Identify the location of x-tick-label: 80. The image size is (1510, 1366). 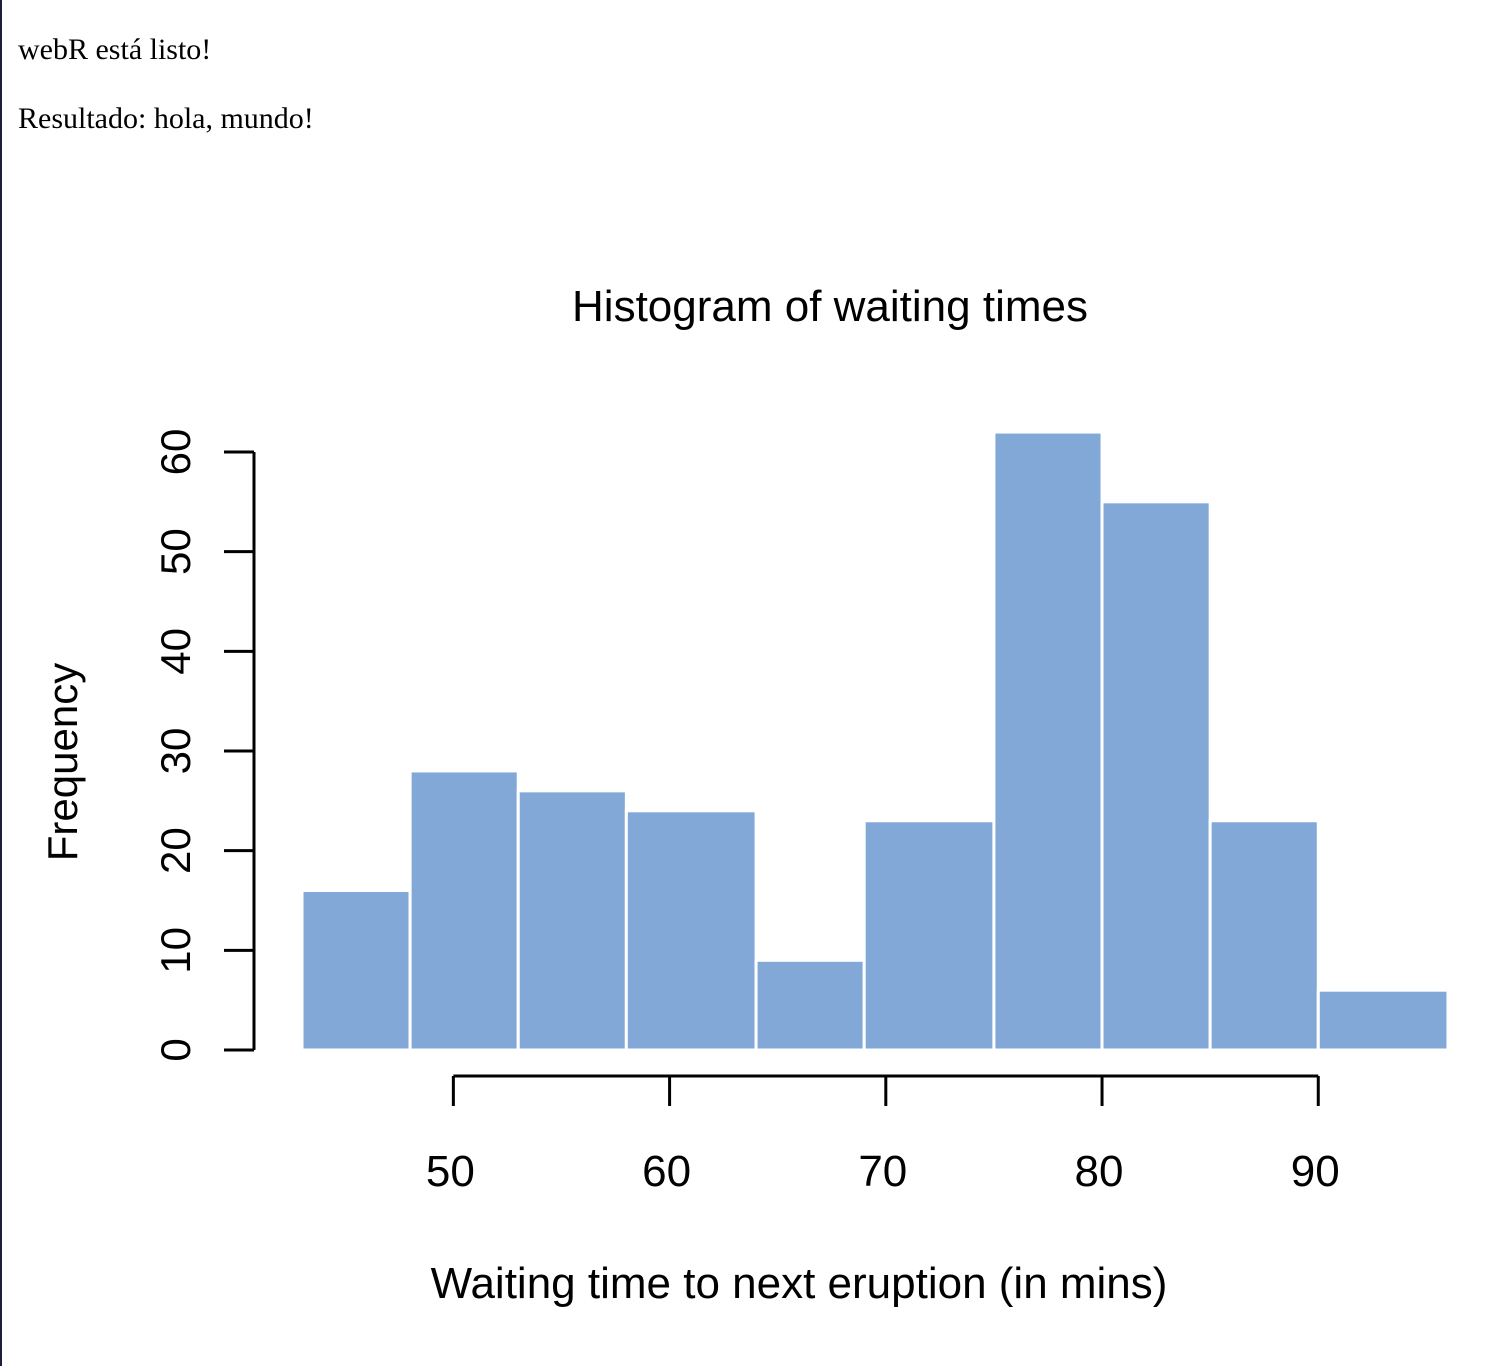
(1099, 1171).